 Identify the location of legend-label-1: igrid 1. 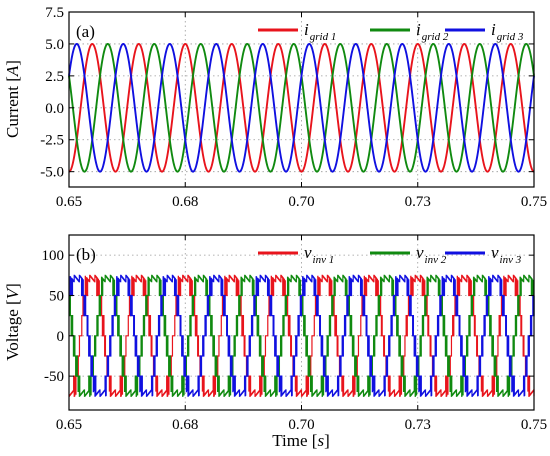
(320, 31).